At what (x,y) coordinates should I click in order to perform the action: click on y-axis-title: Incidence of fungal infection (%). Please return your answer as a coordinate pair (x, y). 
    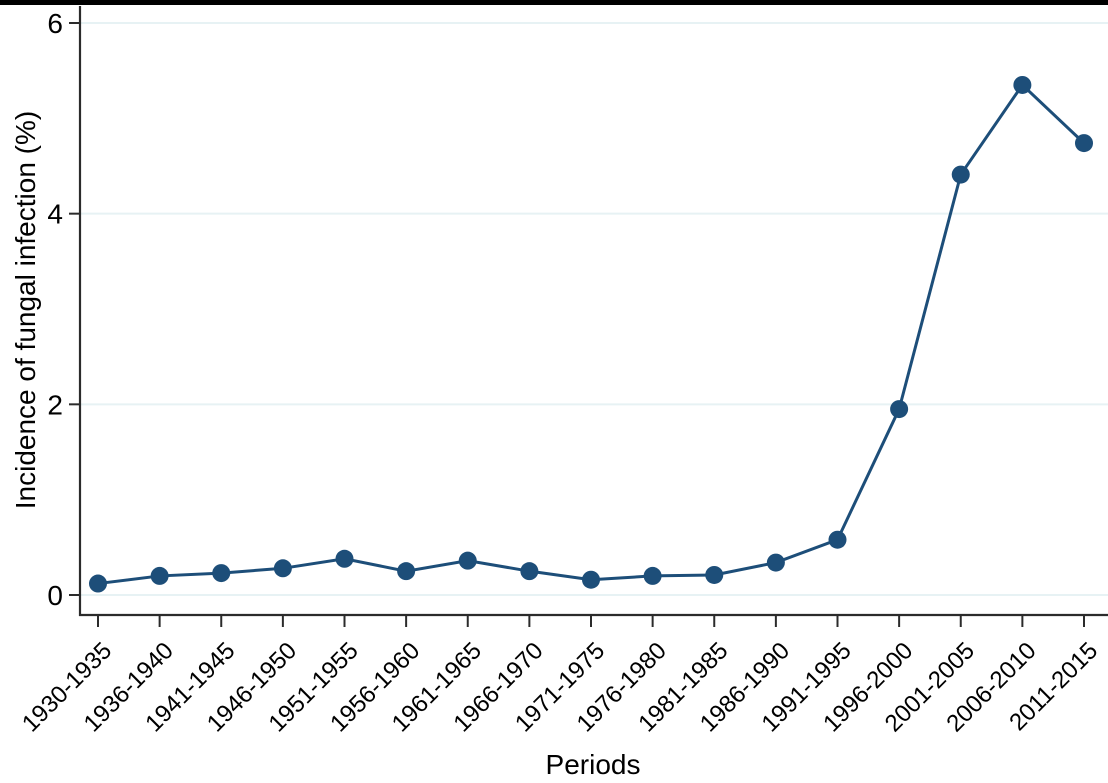
    Looking at the image, I should click on (25, 310).